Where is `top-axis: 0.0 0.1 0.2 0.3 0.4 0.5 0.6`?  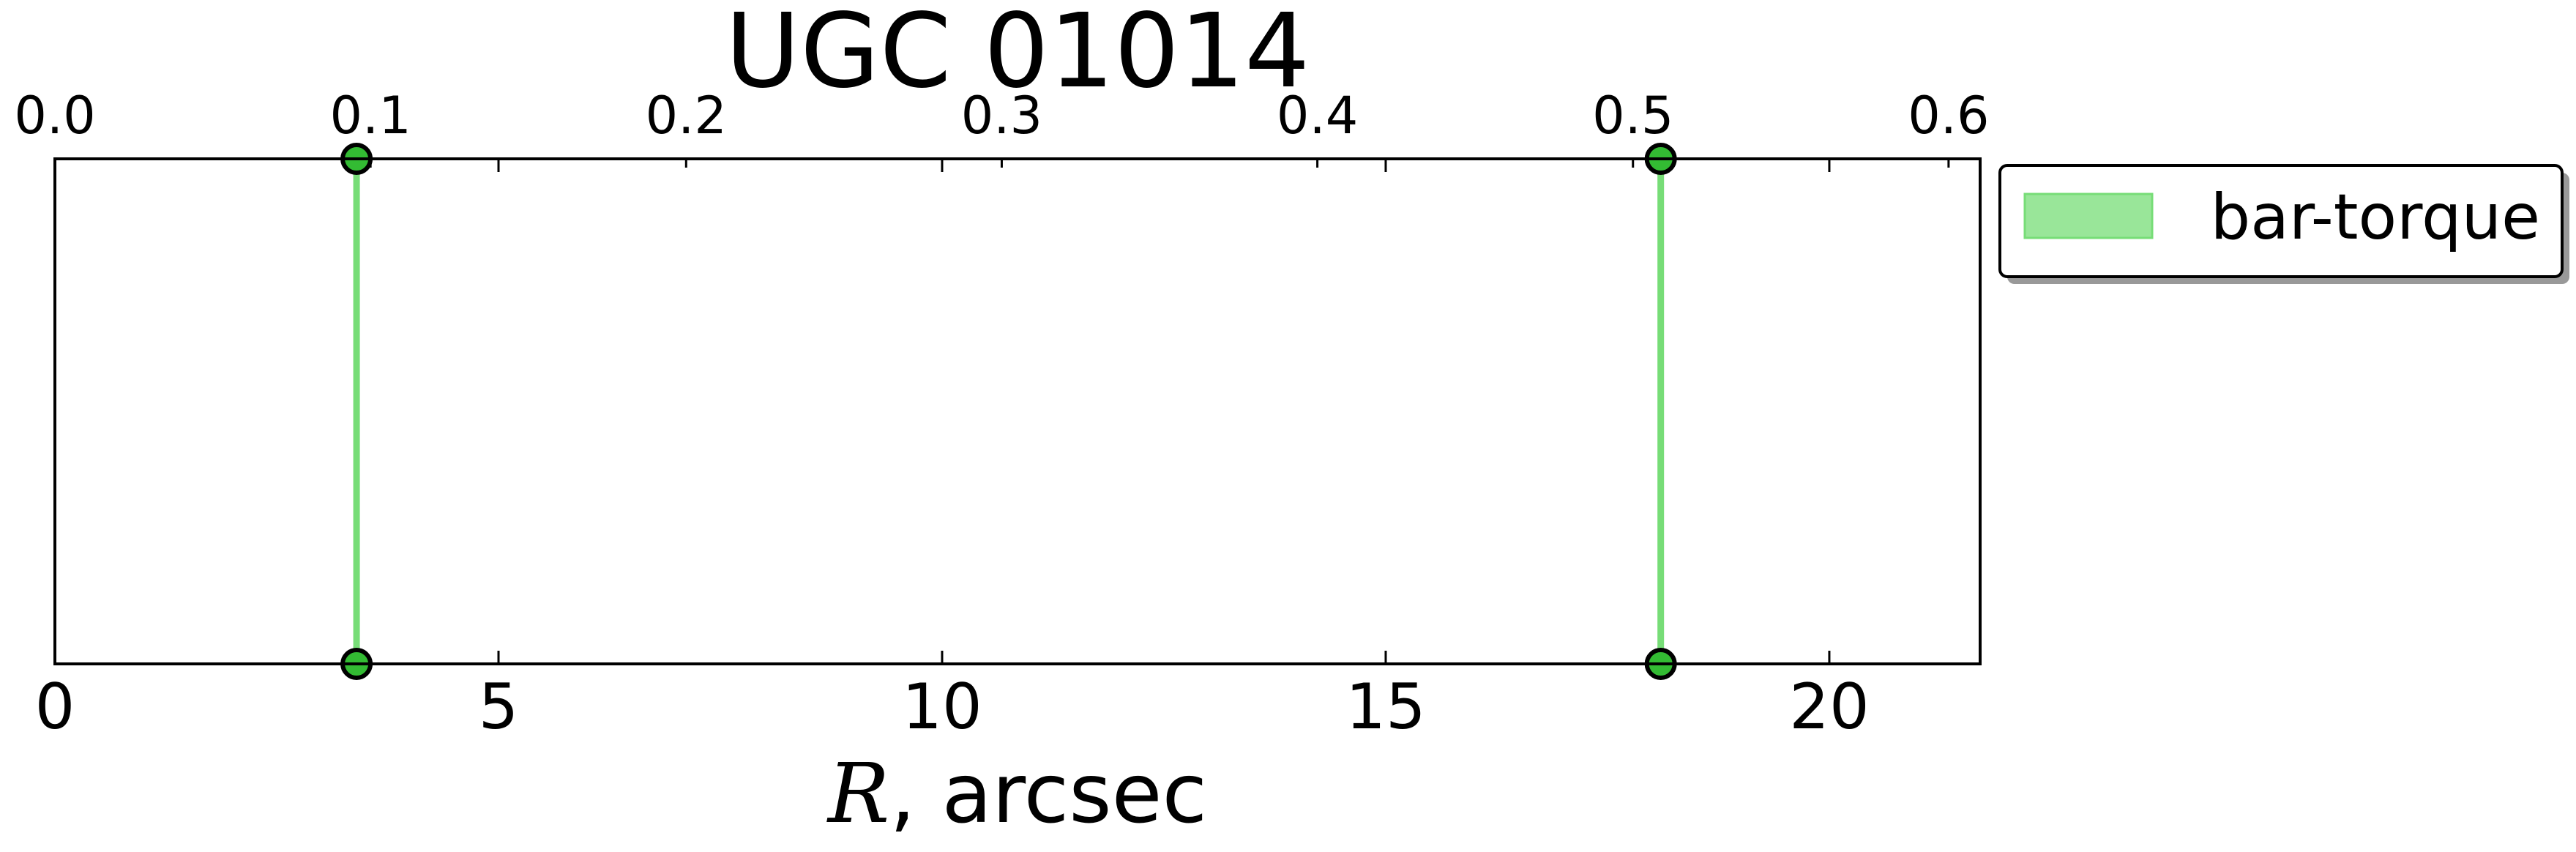 top-axis: 0.0 0.1 0.2 0.3 0.4 0.5 0.6 is located at coordinates (1002, 127).